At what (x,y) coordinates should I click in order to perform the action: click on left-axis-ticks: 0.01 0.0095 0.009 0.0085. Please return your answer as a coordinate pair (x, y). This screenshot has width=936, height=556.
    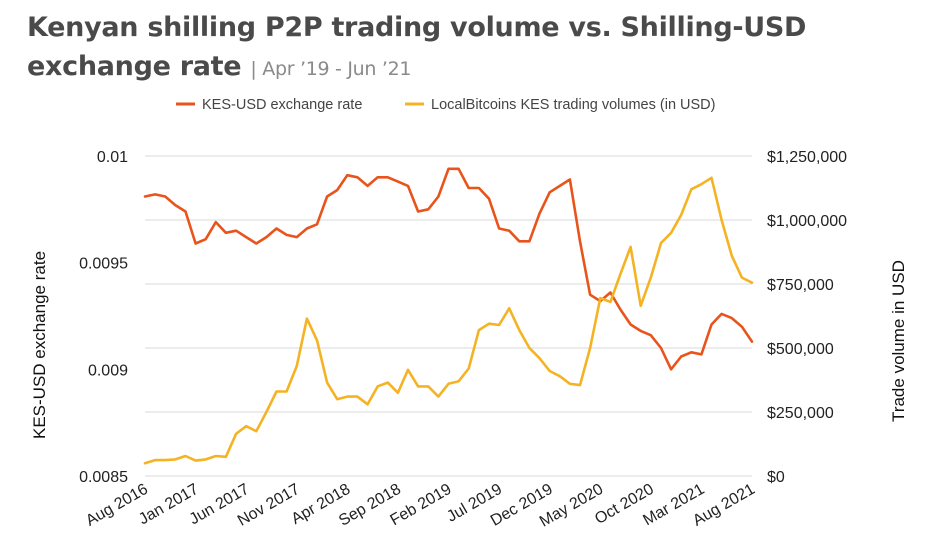
    Looking at the image, I should click on (103, 317).